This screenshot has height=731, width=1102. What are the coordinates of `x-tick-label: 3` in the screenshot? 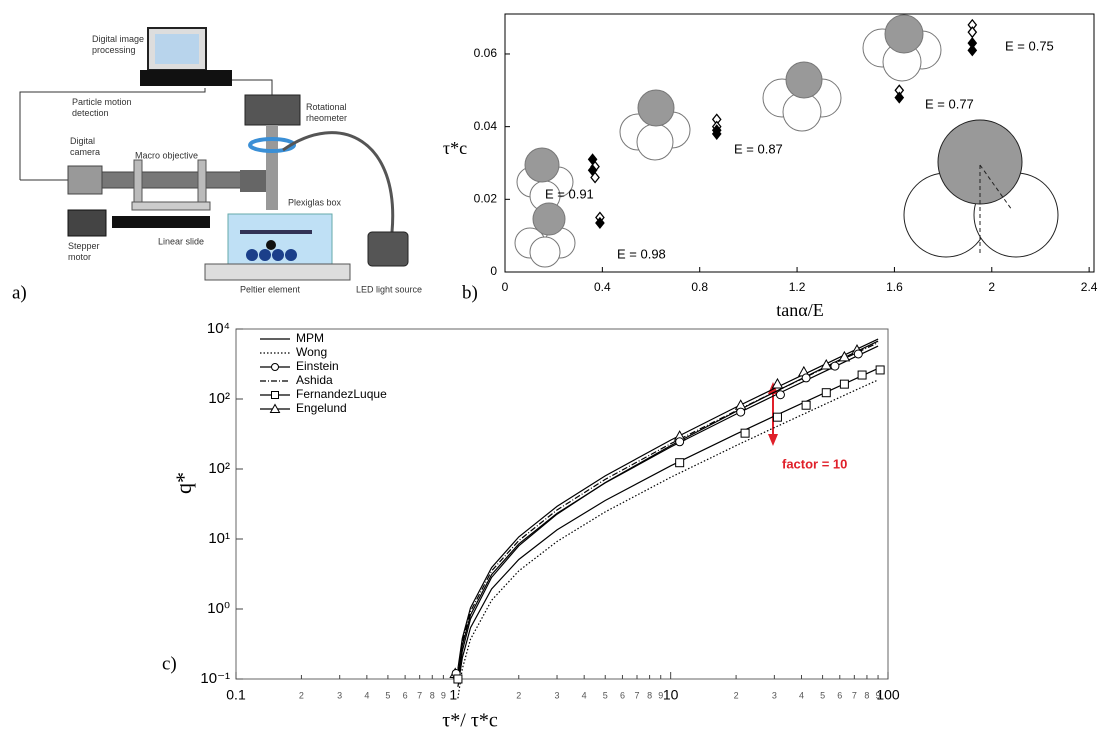 It's located at (339, 695).